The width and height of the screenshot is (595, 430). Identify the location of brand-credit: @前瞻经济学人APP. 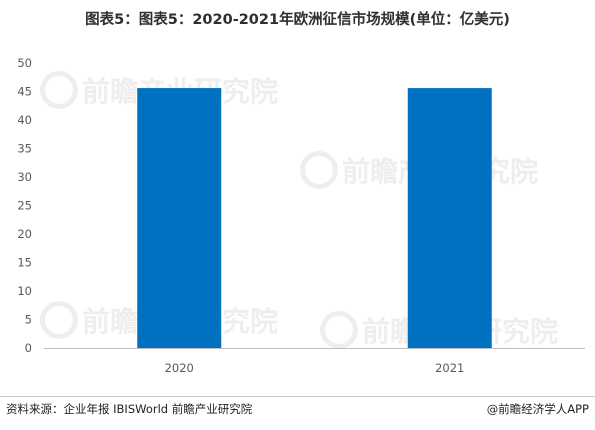
(537, 409).